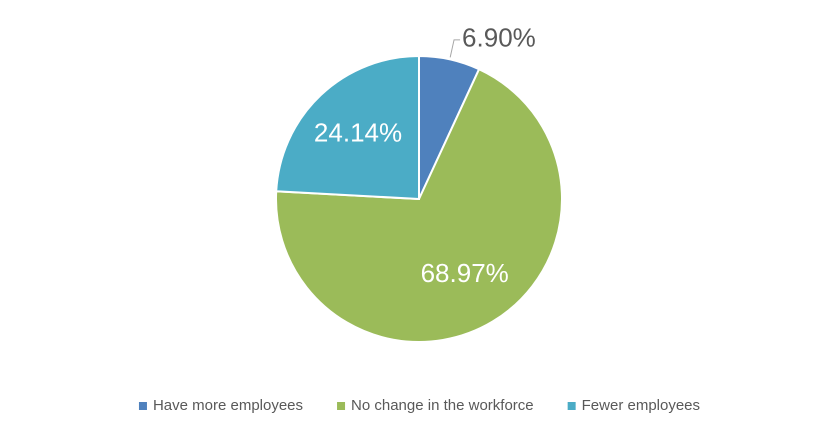 This screenshot has height=432, width=839. What do you see at coordinates (499, 38) in the screenshot?
I see `data-label: 6.90%` at bounding box center [499, 38].